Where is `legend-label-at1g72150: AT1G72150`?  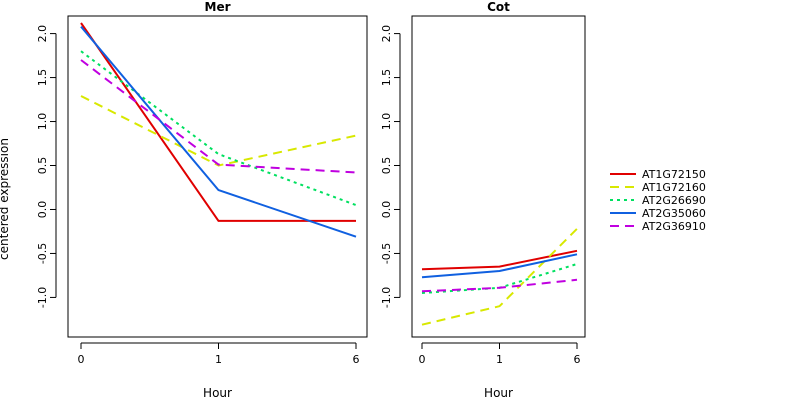 legend-label-at1g72150: AT1G72150 is located at coordinates (674, 174).